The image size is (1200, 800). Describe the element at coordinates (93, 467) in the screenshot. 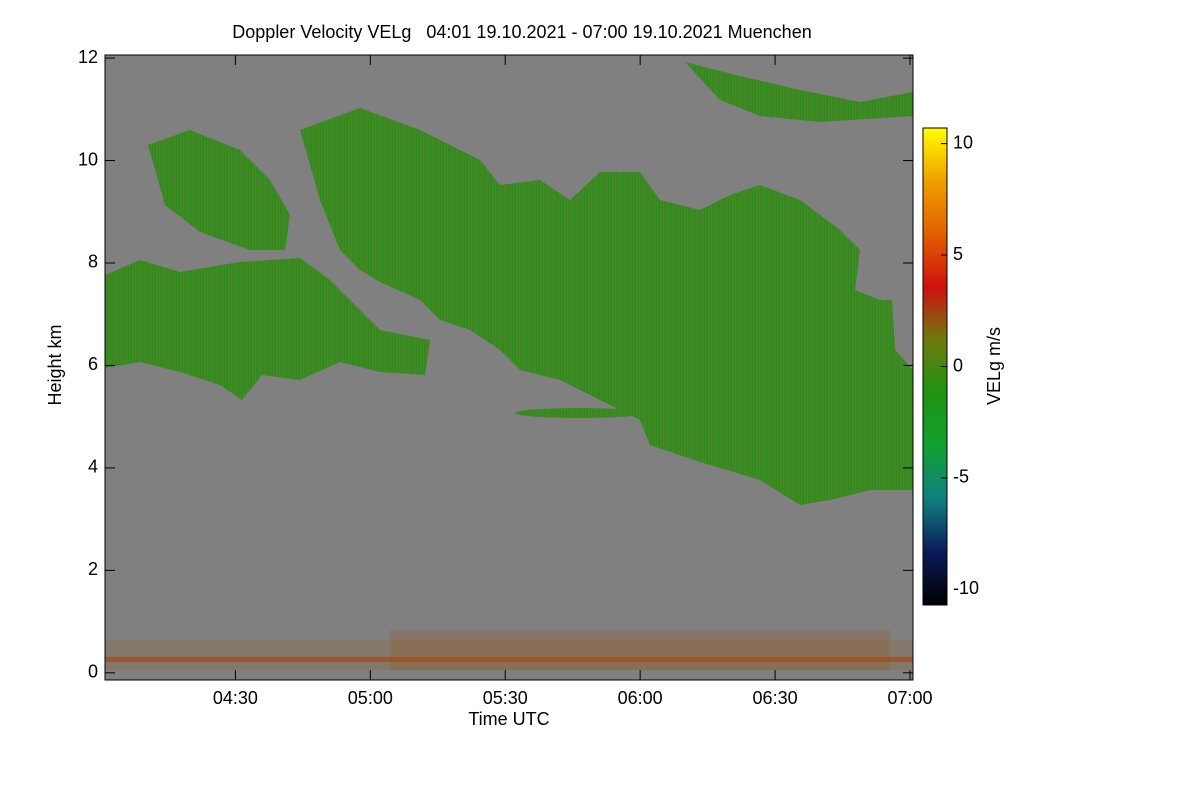

I see `y-tick-label: 4` at that location.